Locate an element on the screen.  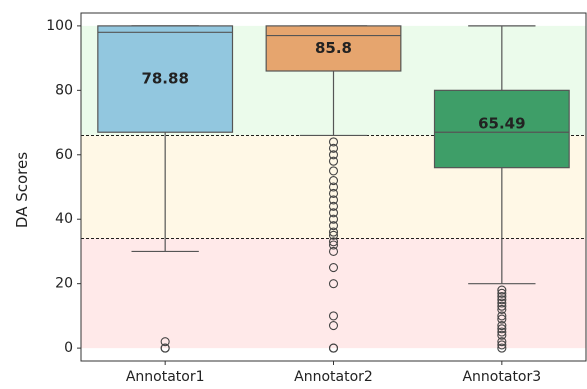
x-tick-label: Annotator2 is located at coordinates (333, 377).